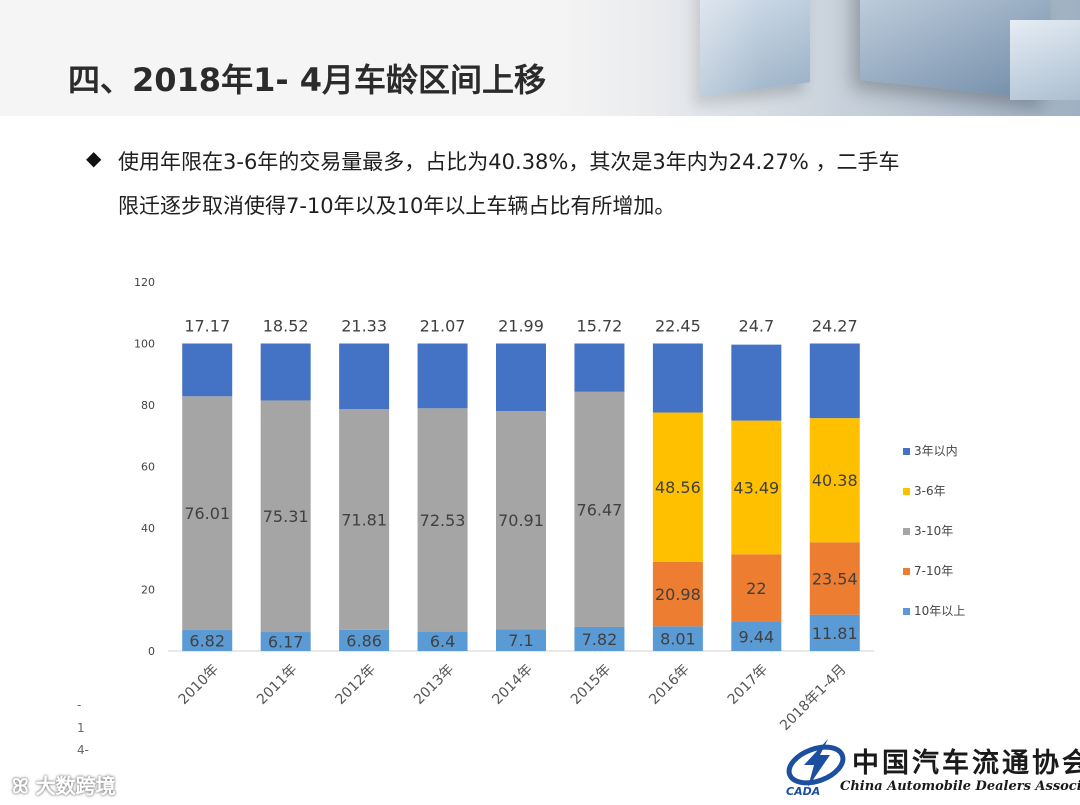  Describe the element at coordinates (151, 651) in the screenshot. I see `y-tick-label: 0` at that location.